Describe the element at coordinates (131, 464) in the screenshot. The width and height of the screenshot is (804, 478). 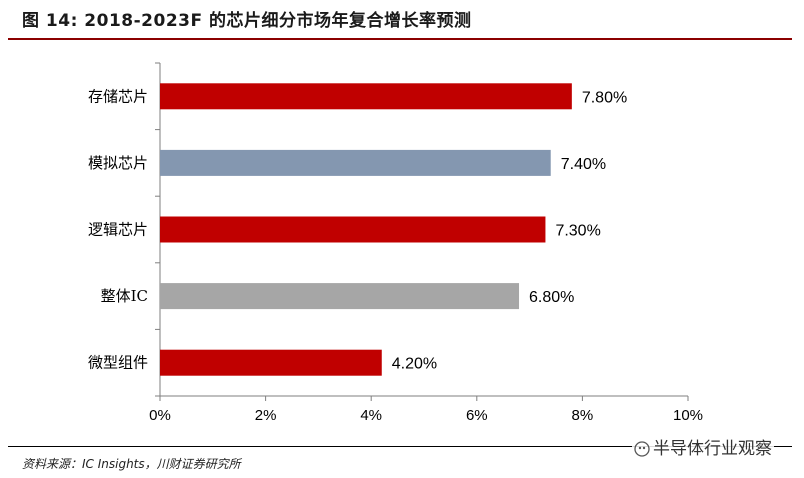
I see `source-note: 资料来源：IC Insights，川财证券研究所` at that location.